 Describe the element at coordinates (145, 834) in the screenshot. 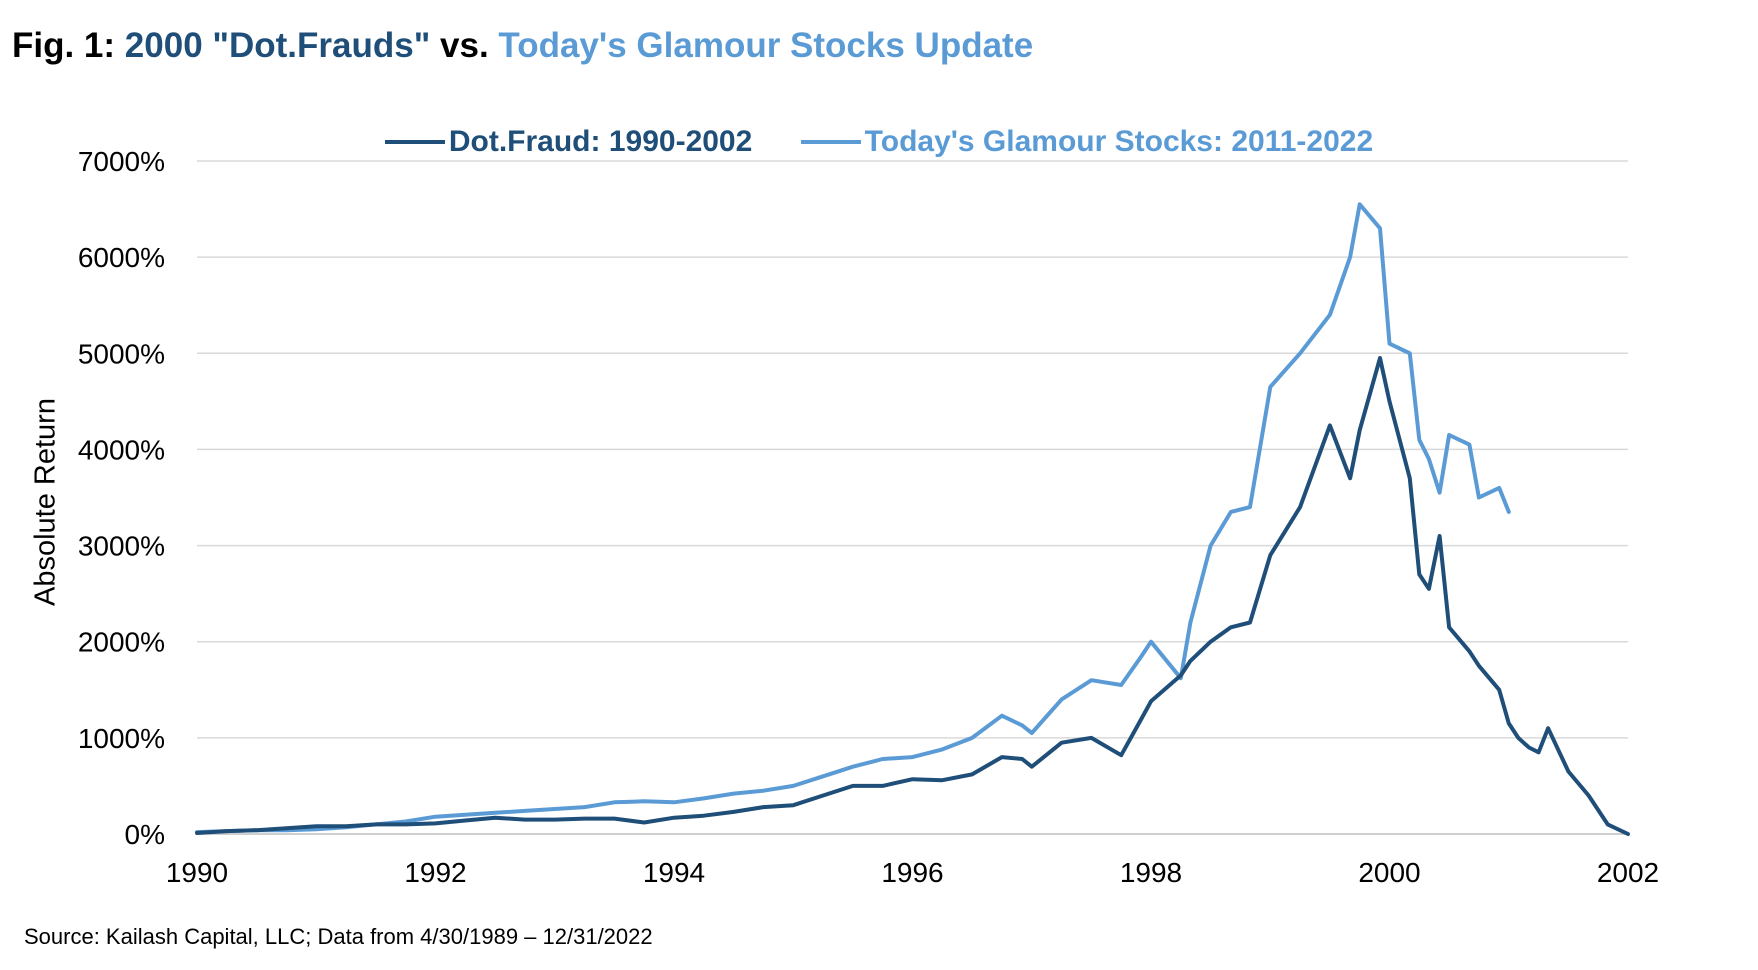

I see `y-tick-label: 0%` at that location.